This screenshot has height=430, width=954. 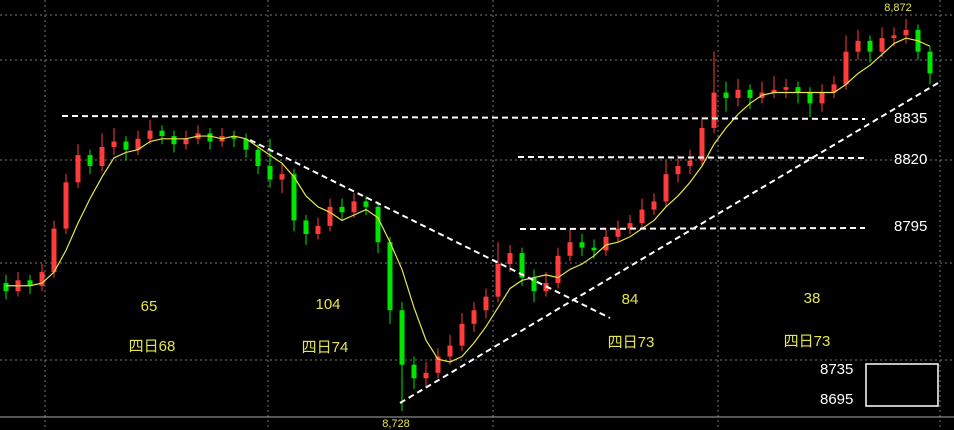 I want to click on level-line, so click(x=691, y=157).